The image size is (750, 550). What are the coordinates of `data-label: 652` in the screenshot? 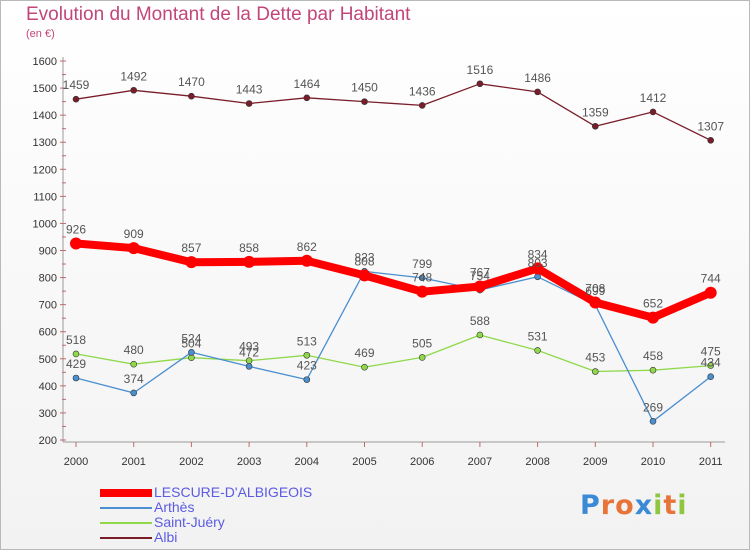 It's located at (653, 304).